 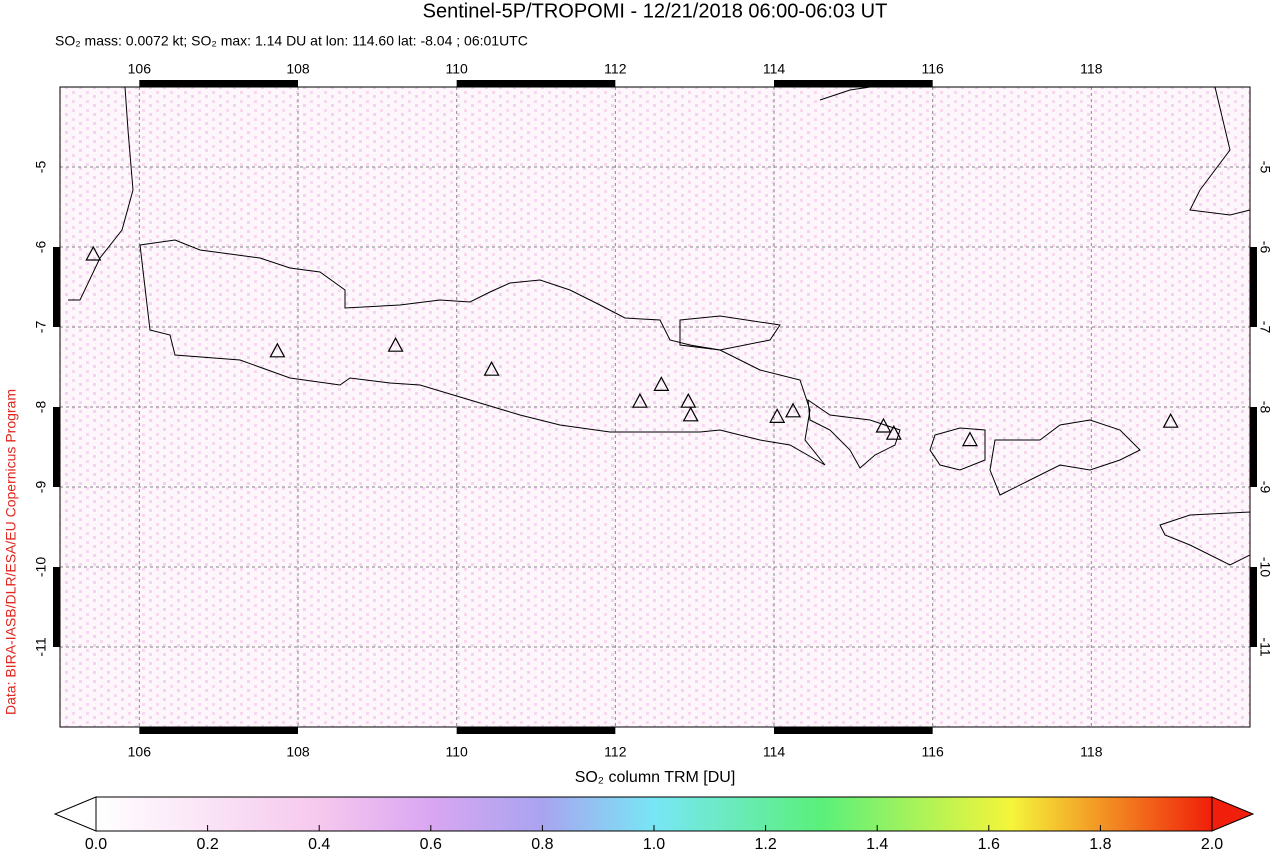 What do you see at coordinates (1212, 844) in the screenshot?
I see `colorbar-tick-label: 2.0` at bounding box center [1212, 844].